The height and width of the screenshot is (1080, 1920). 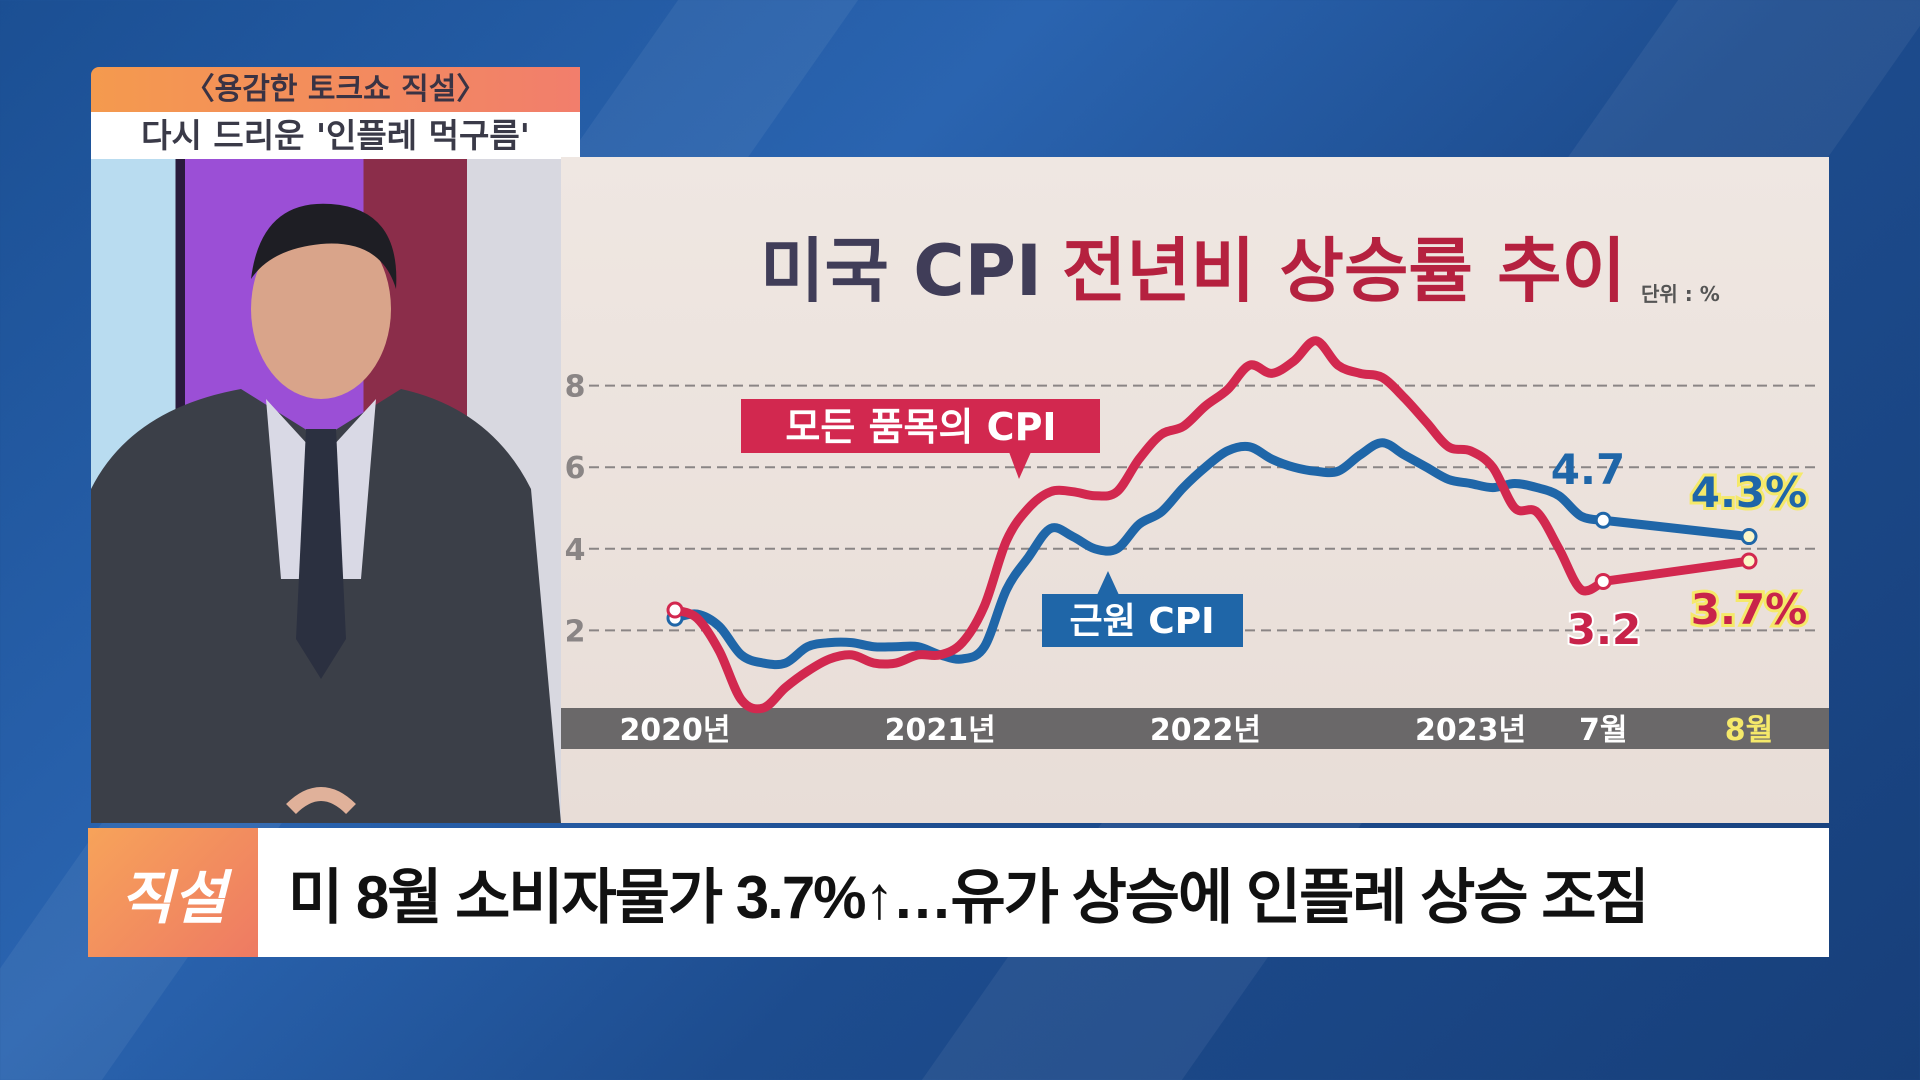 I want to click on x-axis-bar, so click(x=1195, y=728).